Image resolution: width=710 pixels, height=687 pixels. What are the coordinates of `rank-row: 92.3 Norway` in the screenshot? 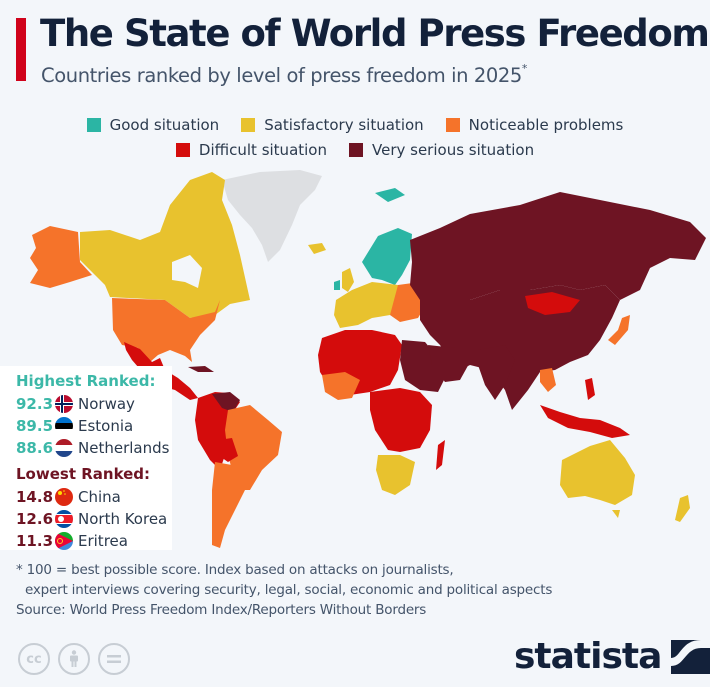 It's located at (75, 404).